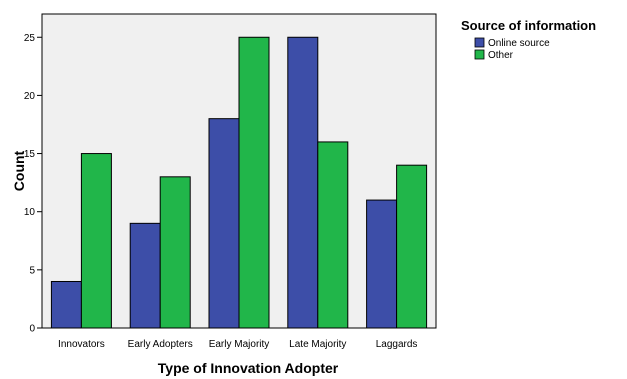 The width and height of the screenshot is (627, 379). What do you see at coordinates (317, 344) in the screenshot?
I see `x-tick-label-late-majority: Late Majority` at bounding box center [317, 344].